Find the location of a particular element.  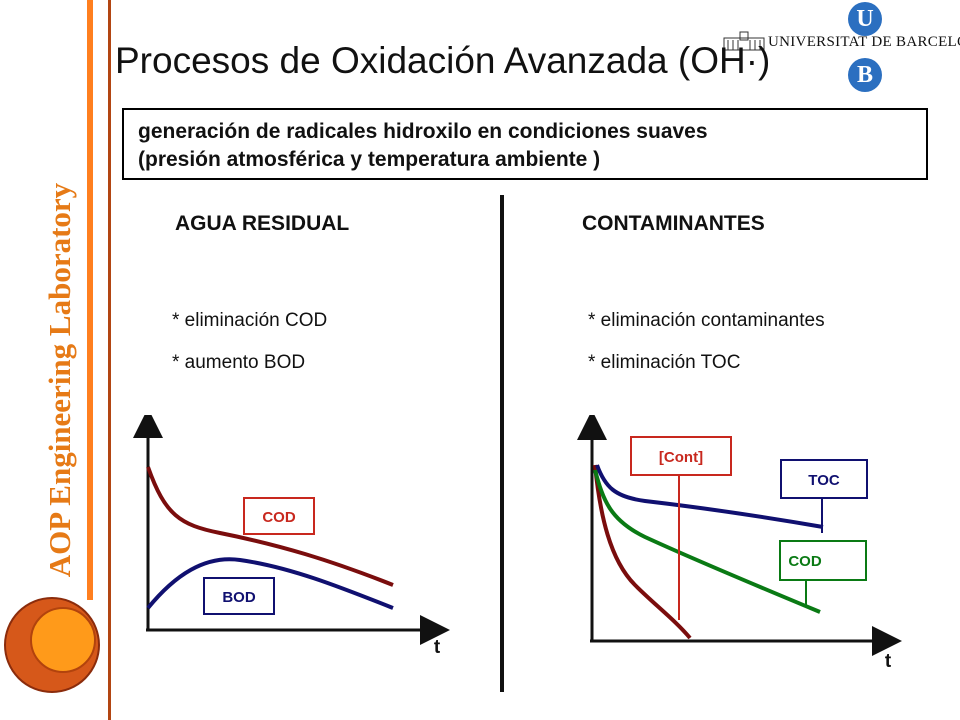

left-item-1: * eliminación COD is located at coordinates (250, 320).